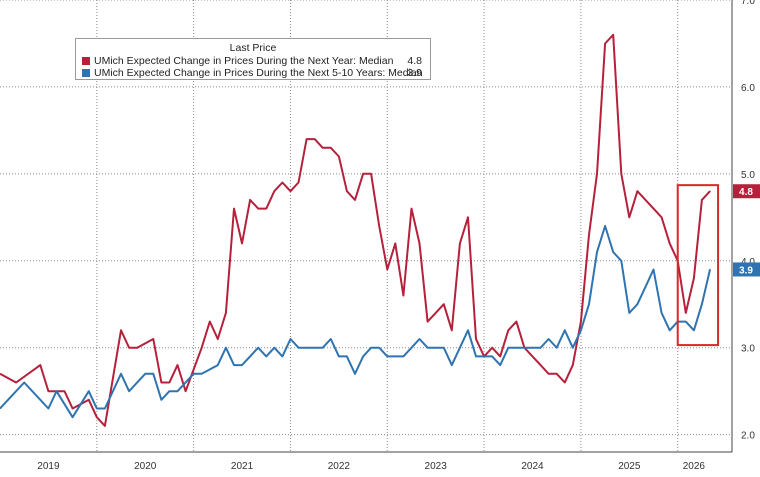 Image resolution: width=760 pixels, height=477 pixels. What do you see at coordinates (748, 262) in the screenshot?
I see `y-tick-label-4.0: 4.0` at bounding box center [748, 262].